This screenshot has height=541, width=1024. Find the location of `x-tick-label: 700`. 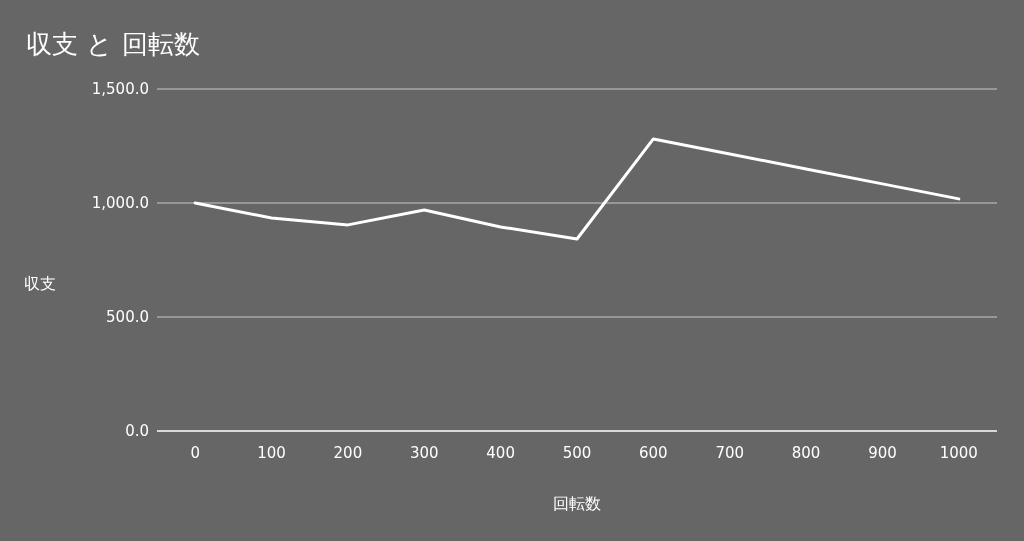

x-tick-label: 700 is located at coordinates (730, 453).